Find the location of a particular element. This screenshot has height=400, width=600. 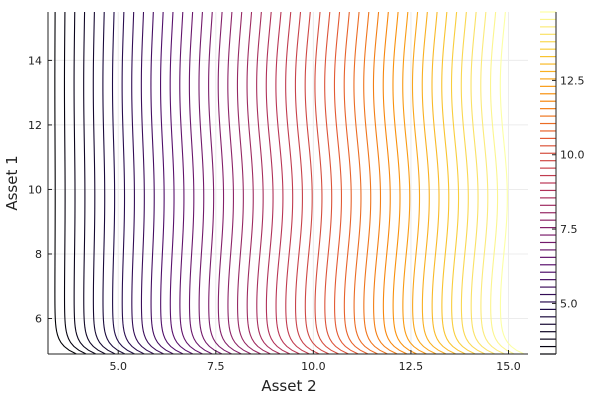

colorbar-tick-label: 12.5 is located at coordinates (572, 80).